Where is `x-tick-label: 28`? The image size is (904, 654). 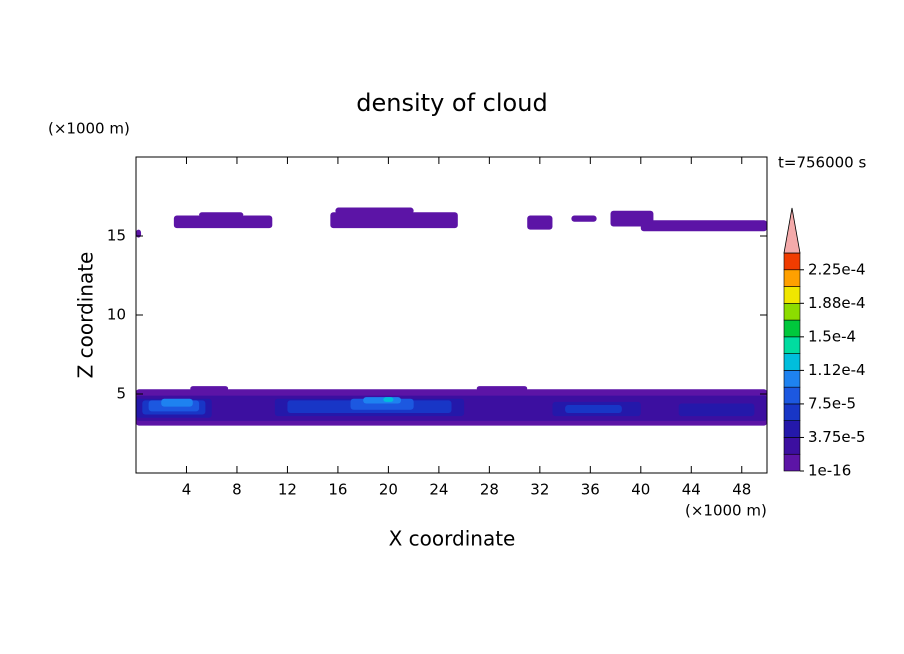 x-tick-label: 28 is located at coordinates (489, 490).